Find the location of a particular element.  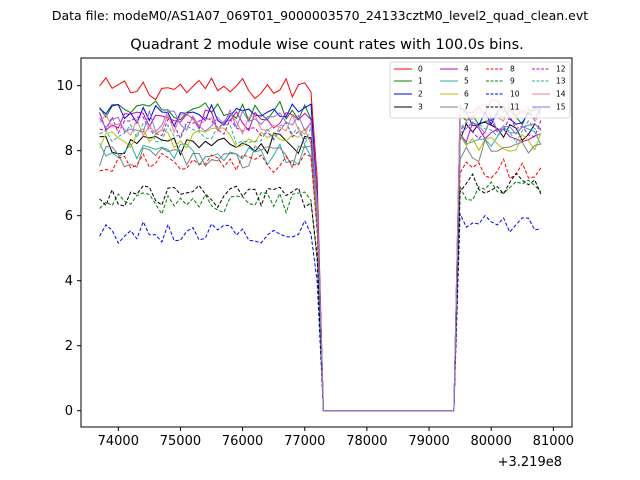

y-tick-label: 8 is located at coordinates (69, 151).